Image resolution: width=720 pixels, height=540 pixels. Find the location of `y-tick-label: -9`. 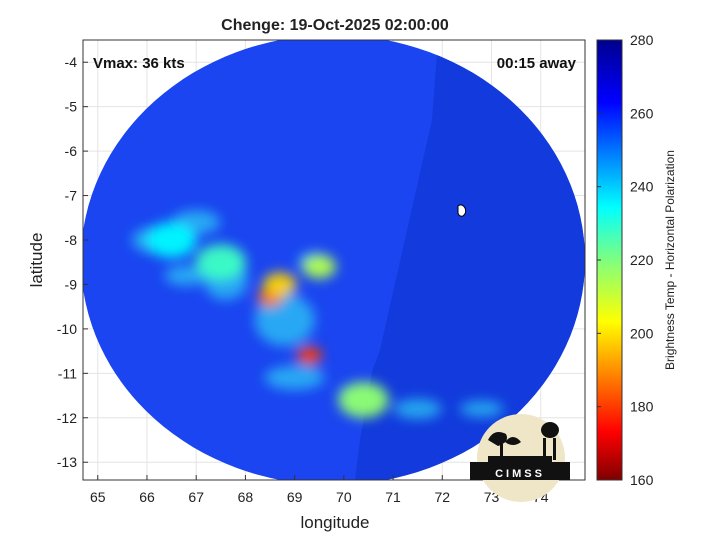

y-tick-label: -9 is located at coordinates (71, 284).